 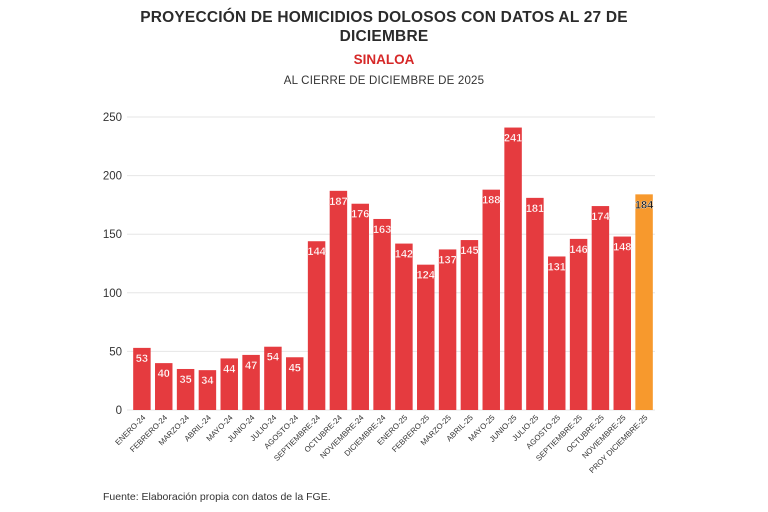 What do you see at coordinates (447, 260) in the screenshot?
I see `data-label: 137` at bounding box center [447, 260].